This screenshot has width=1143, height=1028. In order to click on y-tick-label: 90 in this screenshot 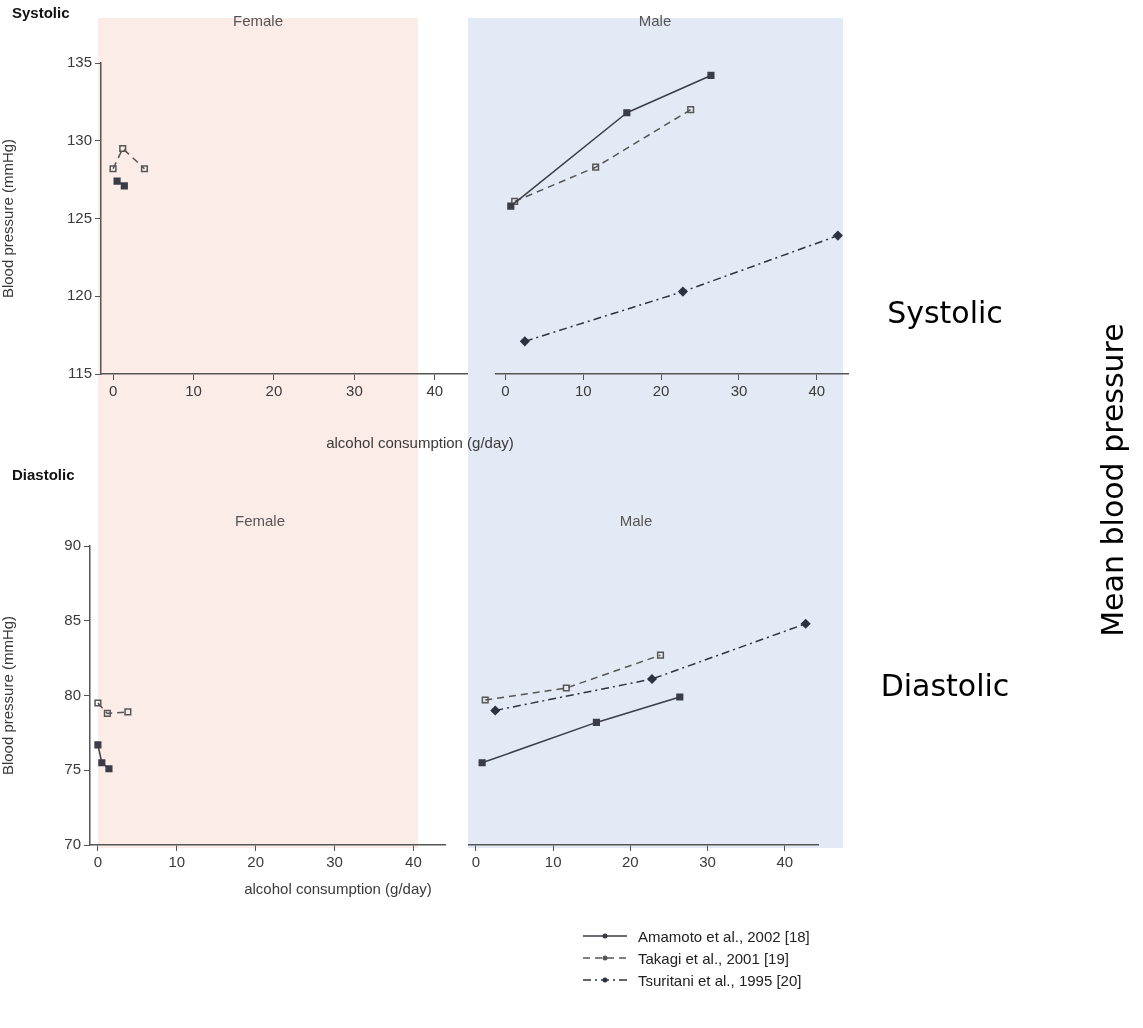, I will do `click(72, 545)`.